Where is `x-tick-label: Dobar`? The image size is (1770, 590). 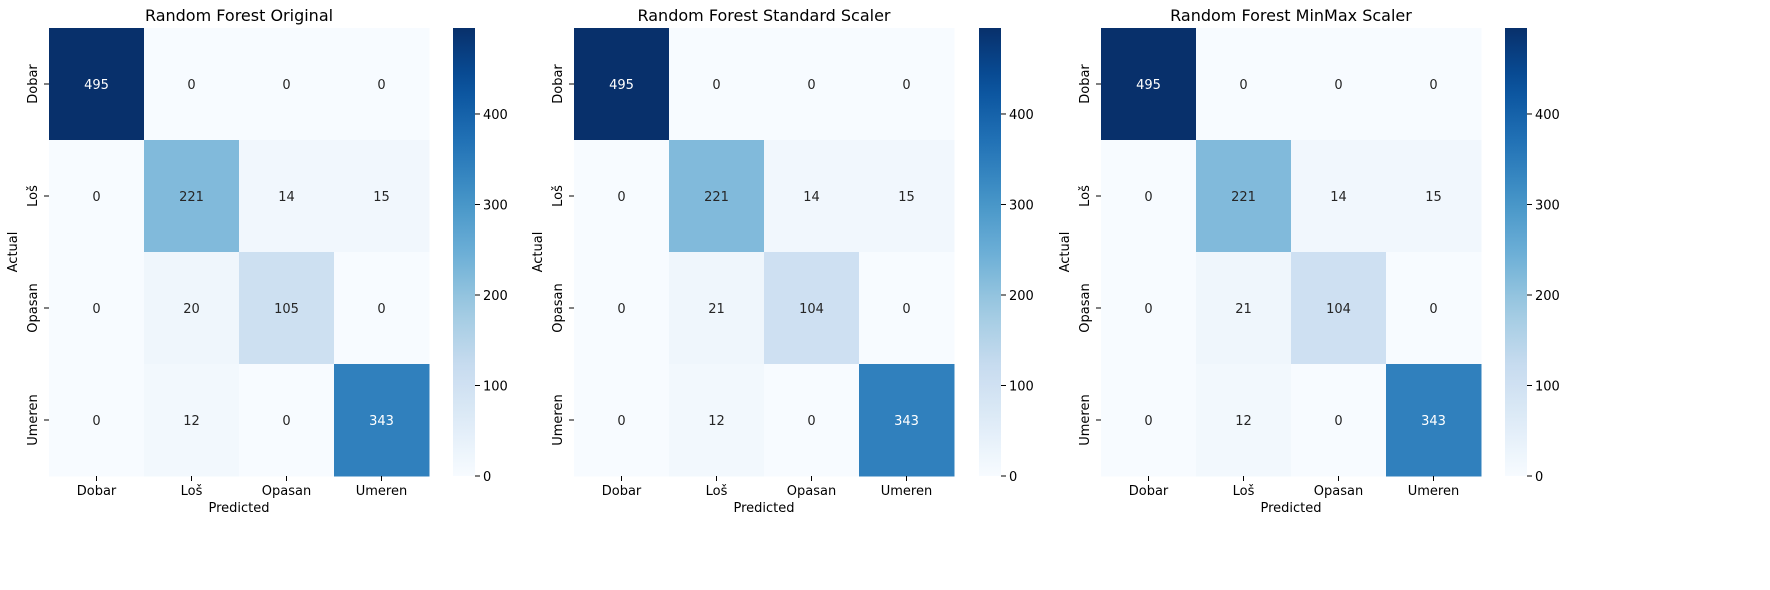 x-tick-label: Dobar is located at coordinates (1149, 491).